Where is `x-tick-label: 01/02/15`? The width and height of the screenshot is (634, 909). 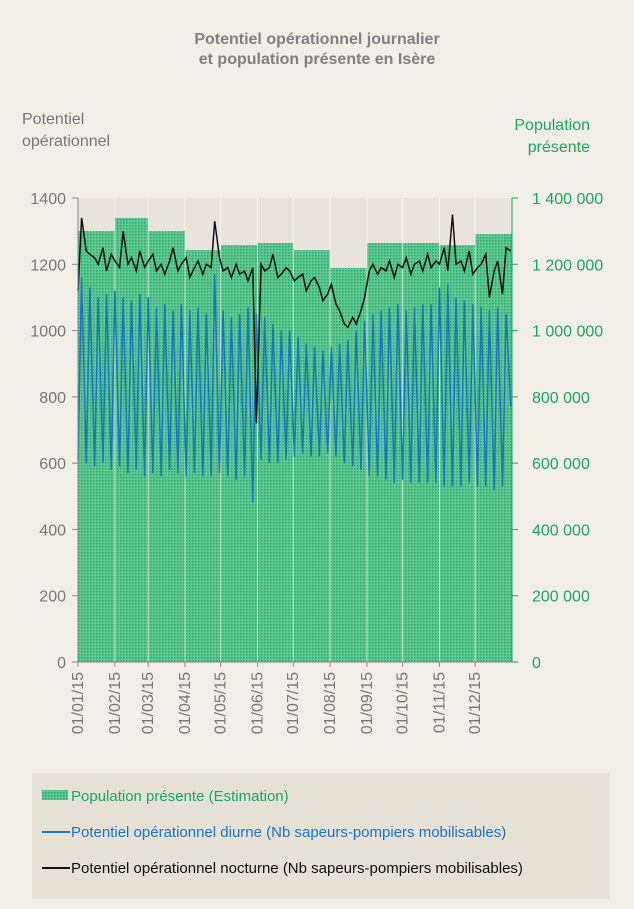 x-tick-label: 01/02/15 is located at coordinates (115, 703).